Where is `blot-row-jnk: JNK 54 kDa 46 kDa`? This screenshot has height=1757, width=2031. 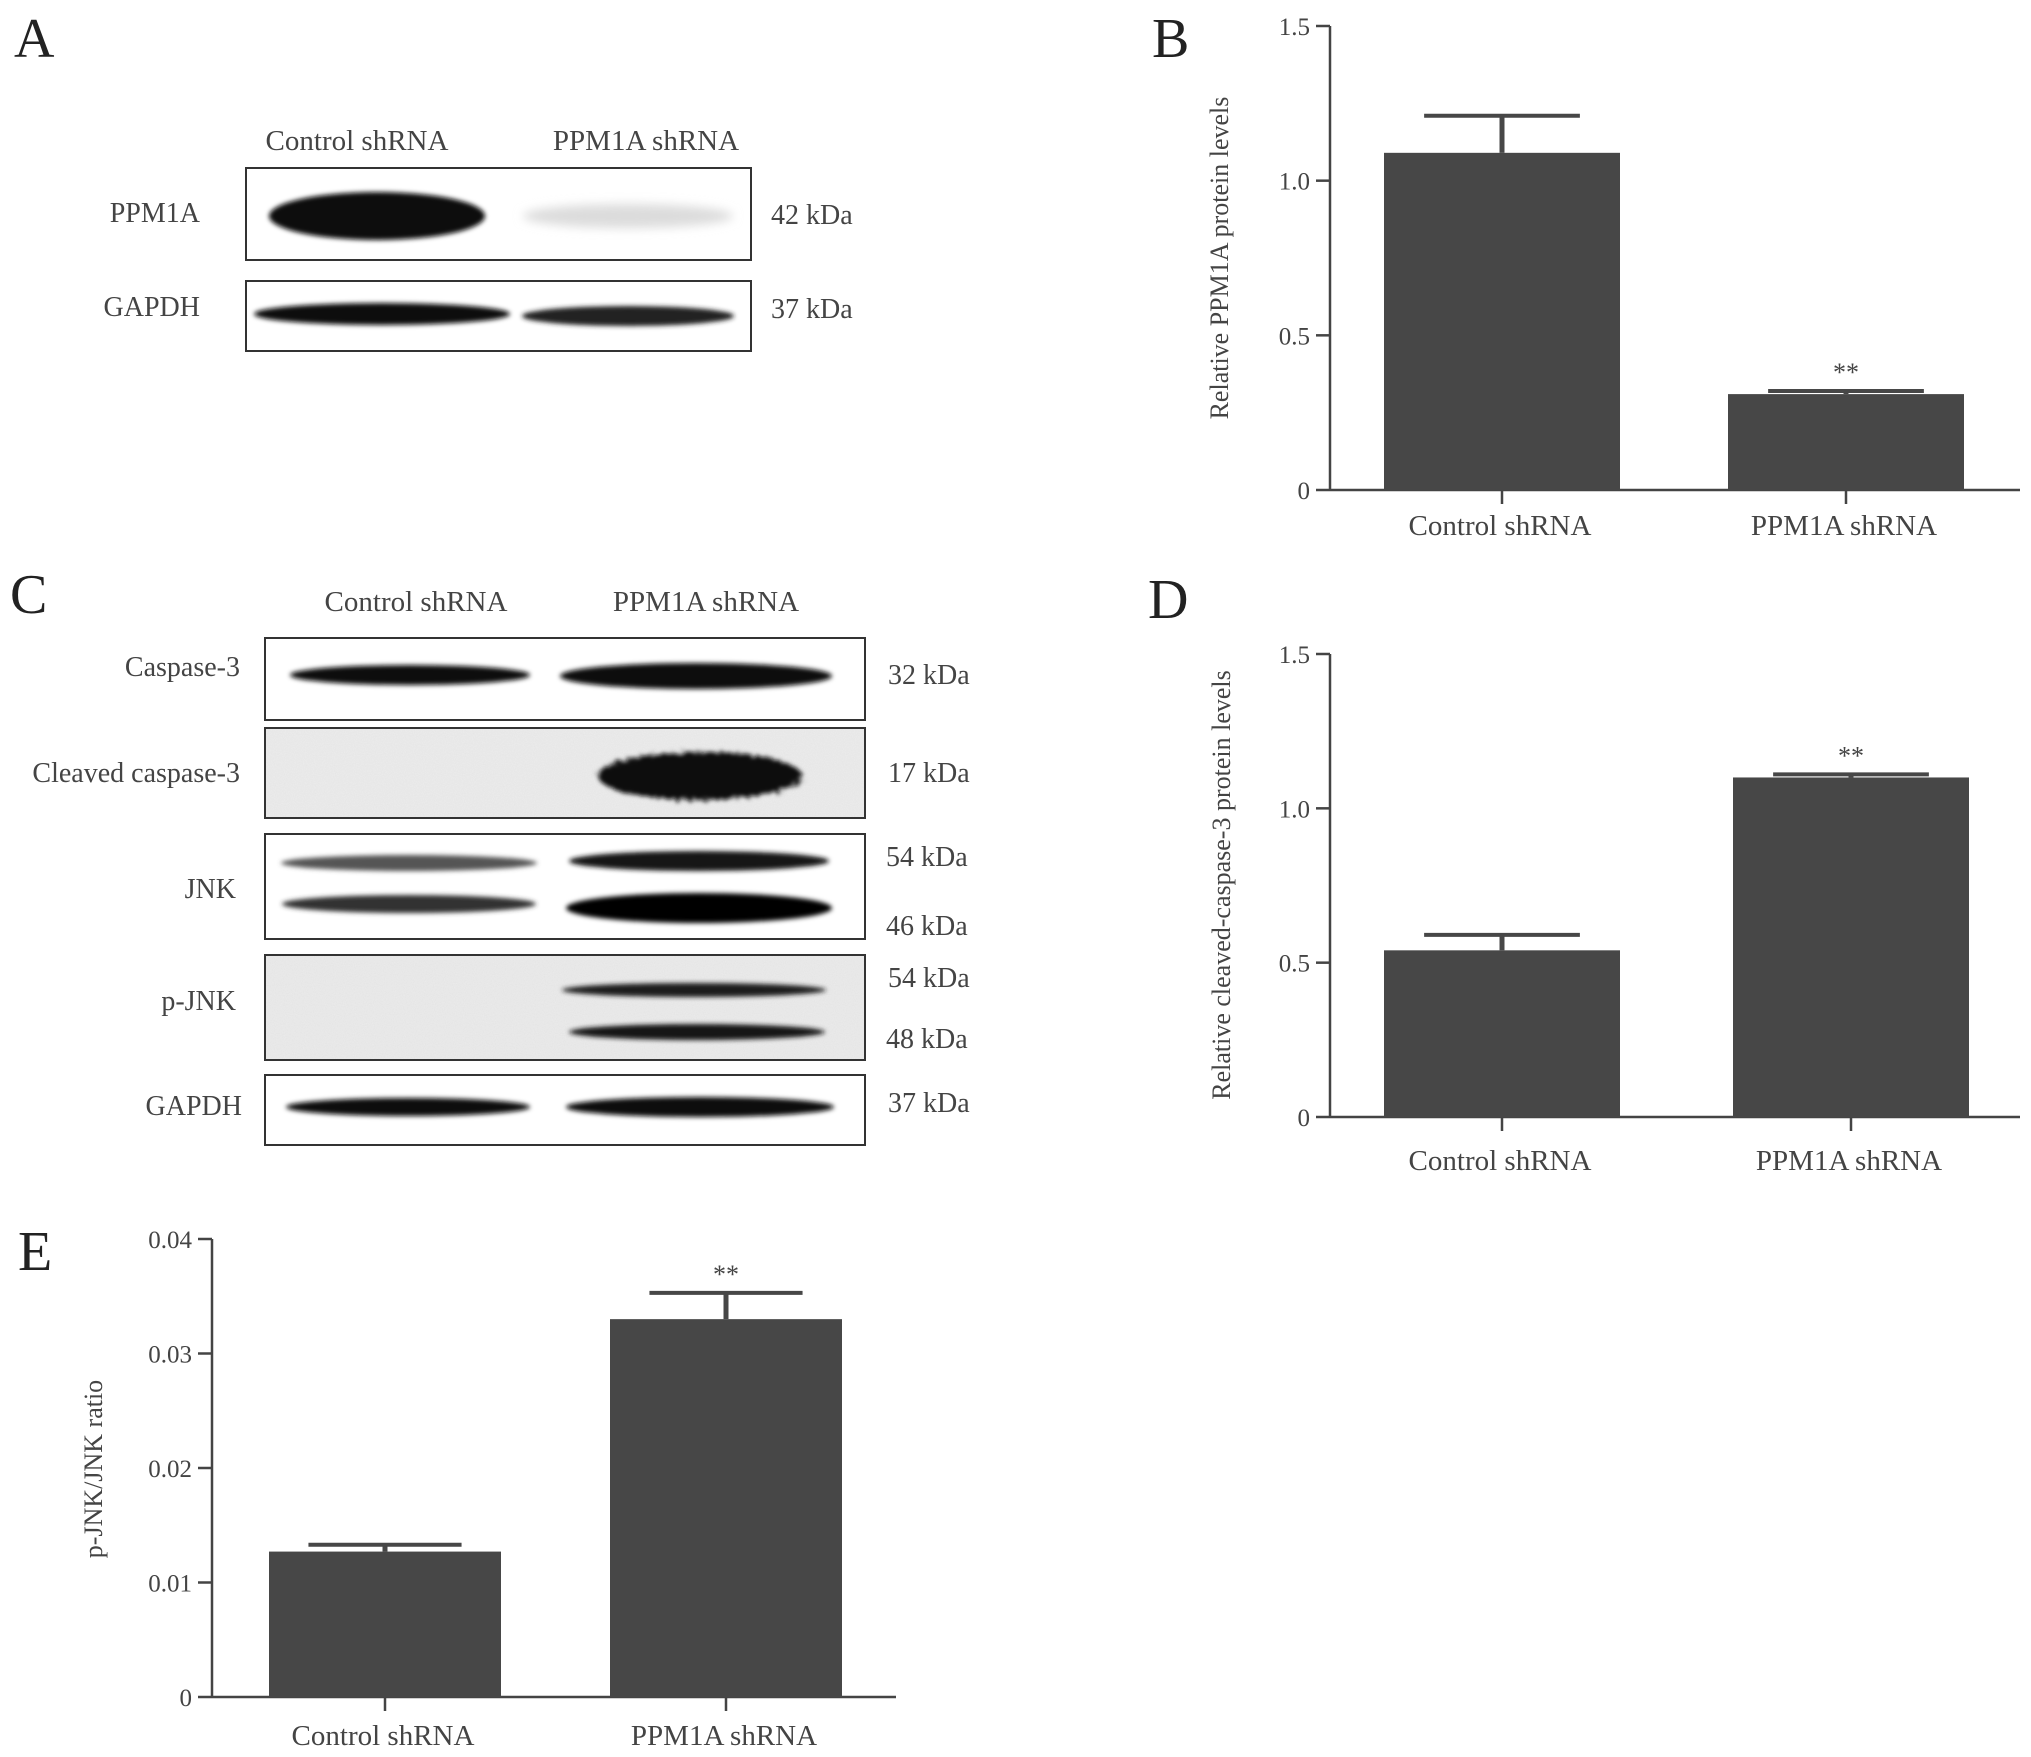
blot-row-jnk: JNK 54 kDa 46 kDa is located at coordinates (576, 887).